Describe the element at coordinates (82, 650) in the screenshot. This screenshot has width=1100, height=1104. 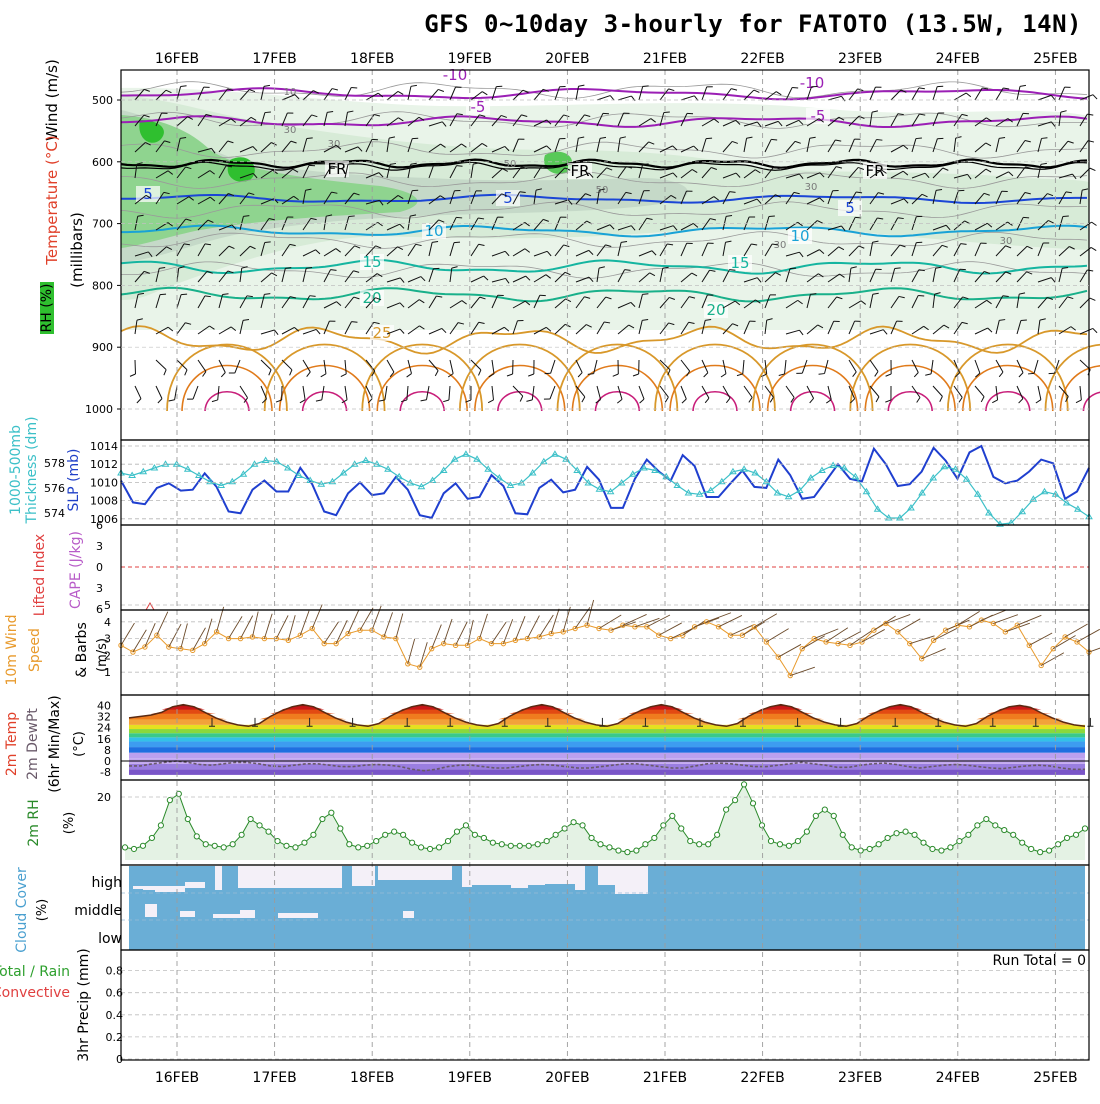
I see `label-wind10-barbs: & Barbs` at that location.